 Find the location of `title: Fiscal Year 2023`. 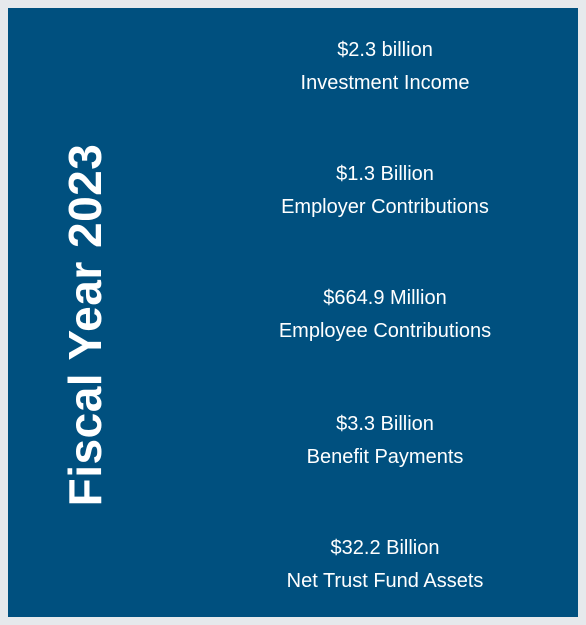

title: Fiscal Year 2023 is located at coordinates (85, 325).